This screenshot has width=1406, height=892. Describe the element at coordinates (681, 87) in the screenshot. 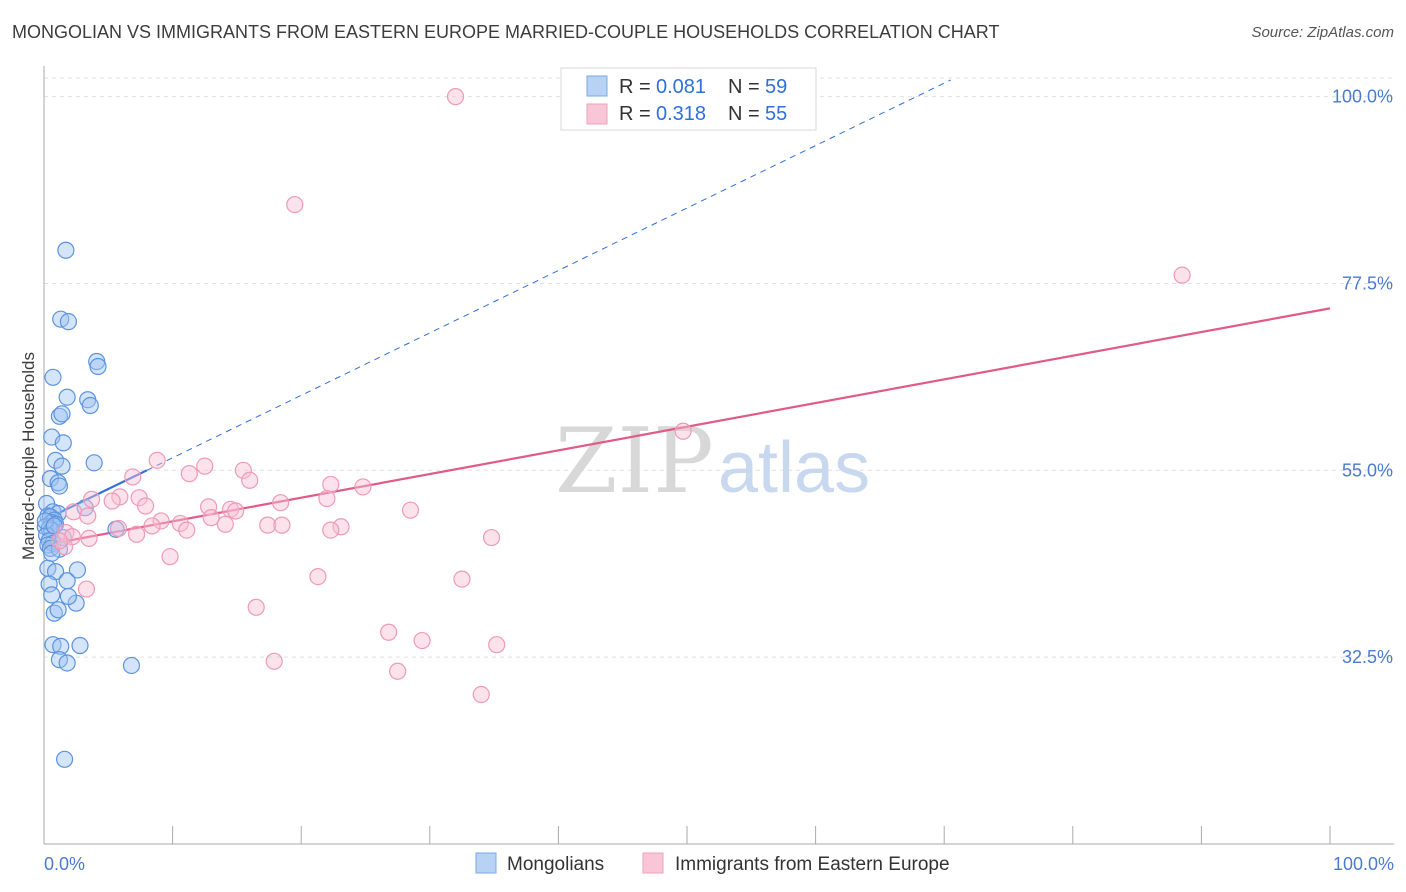

I see `legend-r-value-1: 0.081` at that location.